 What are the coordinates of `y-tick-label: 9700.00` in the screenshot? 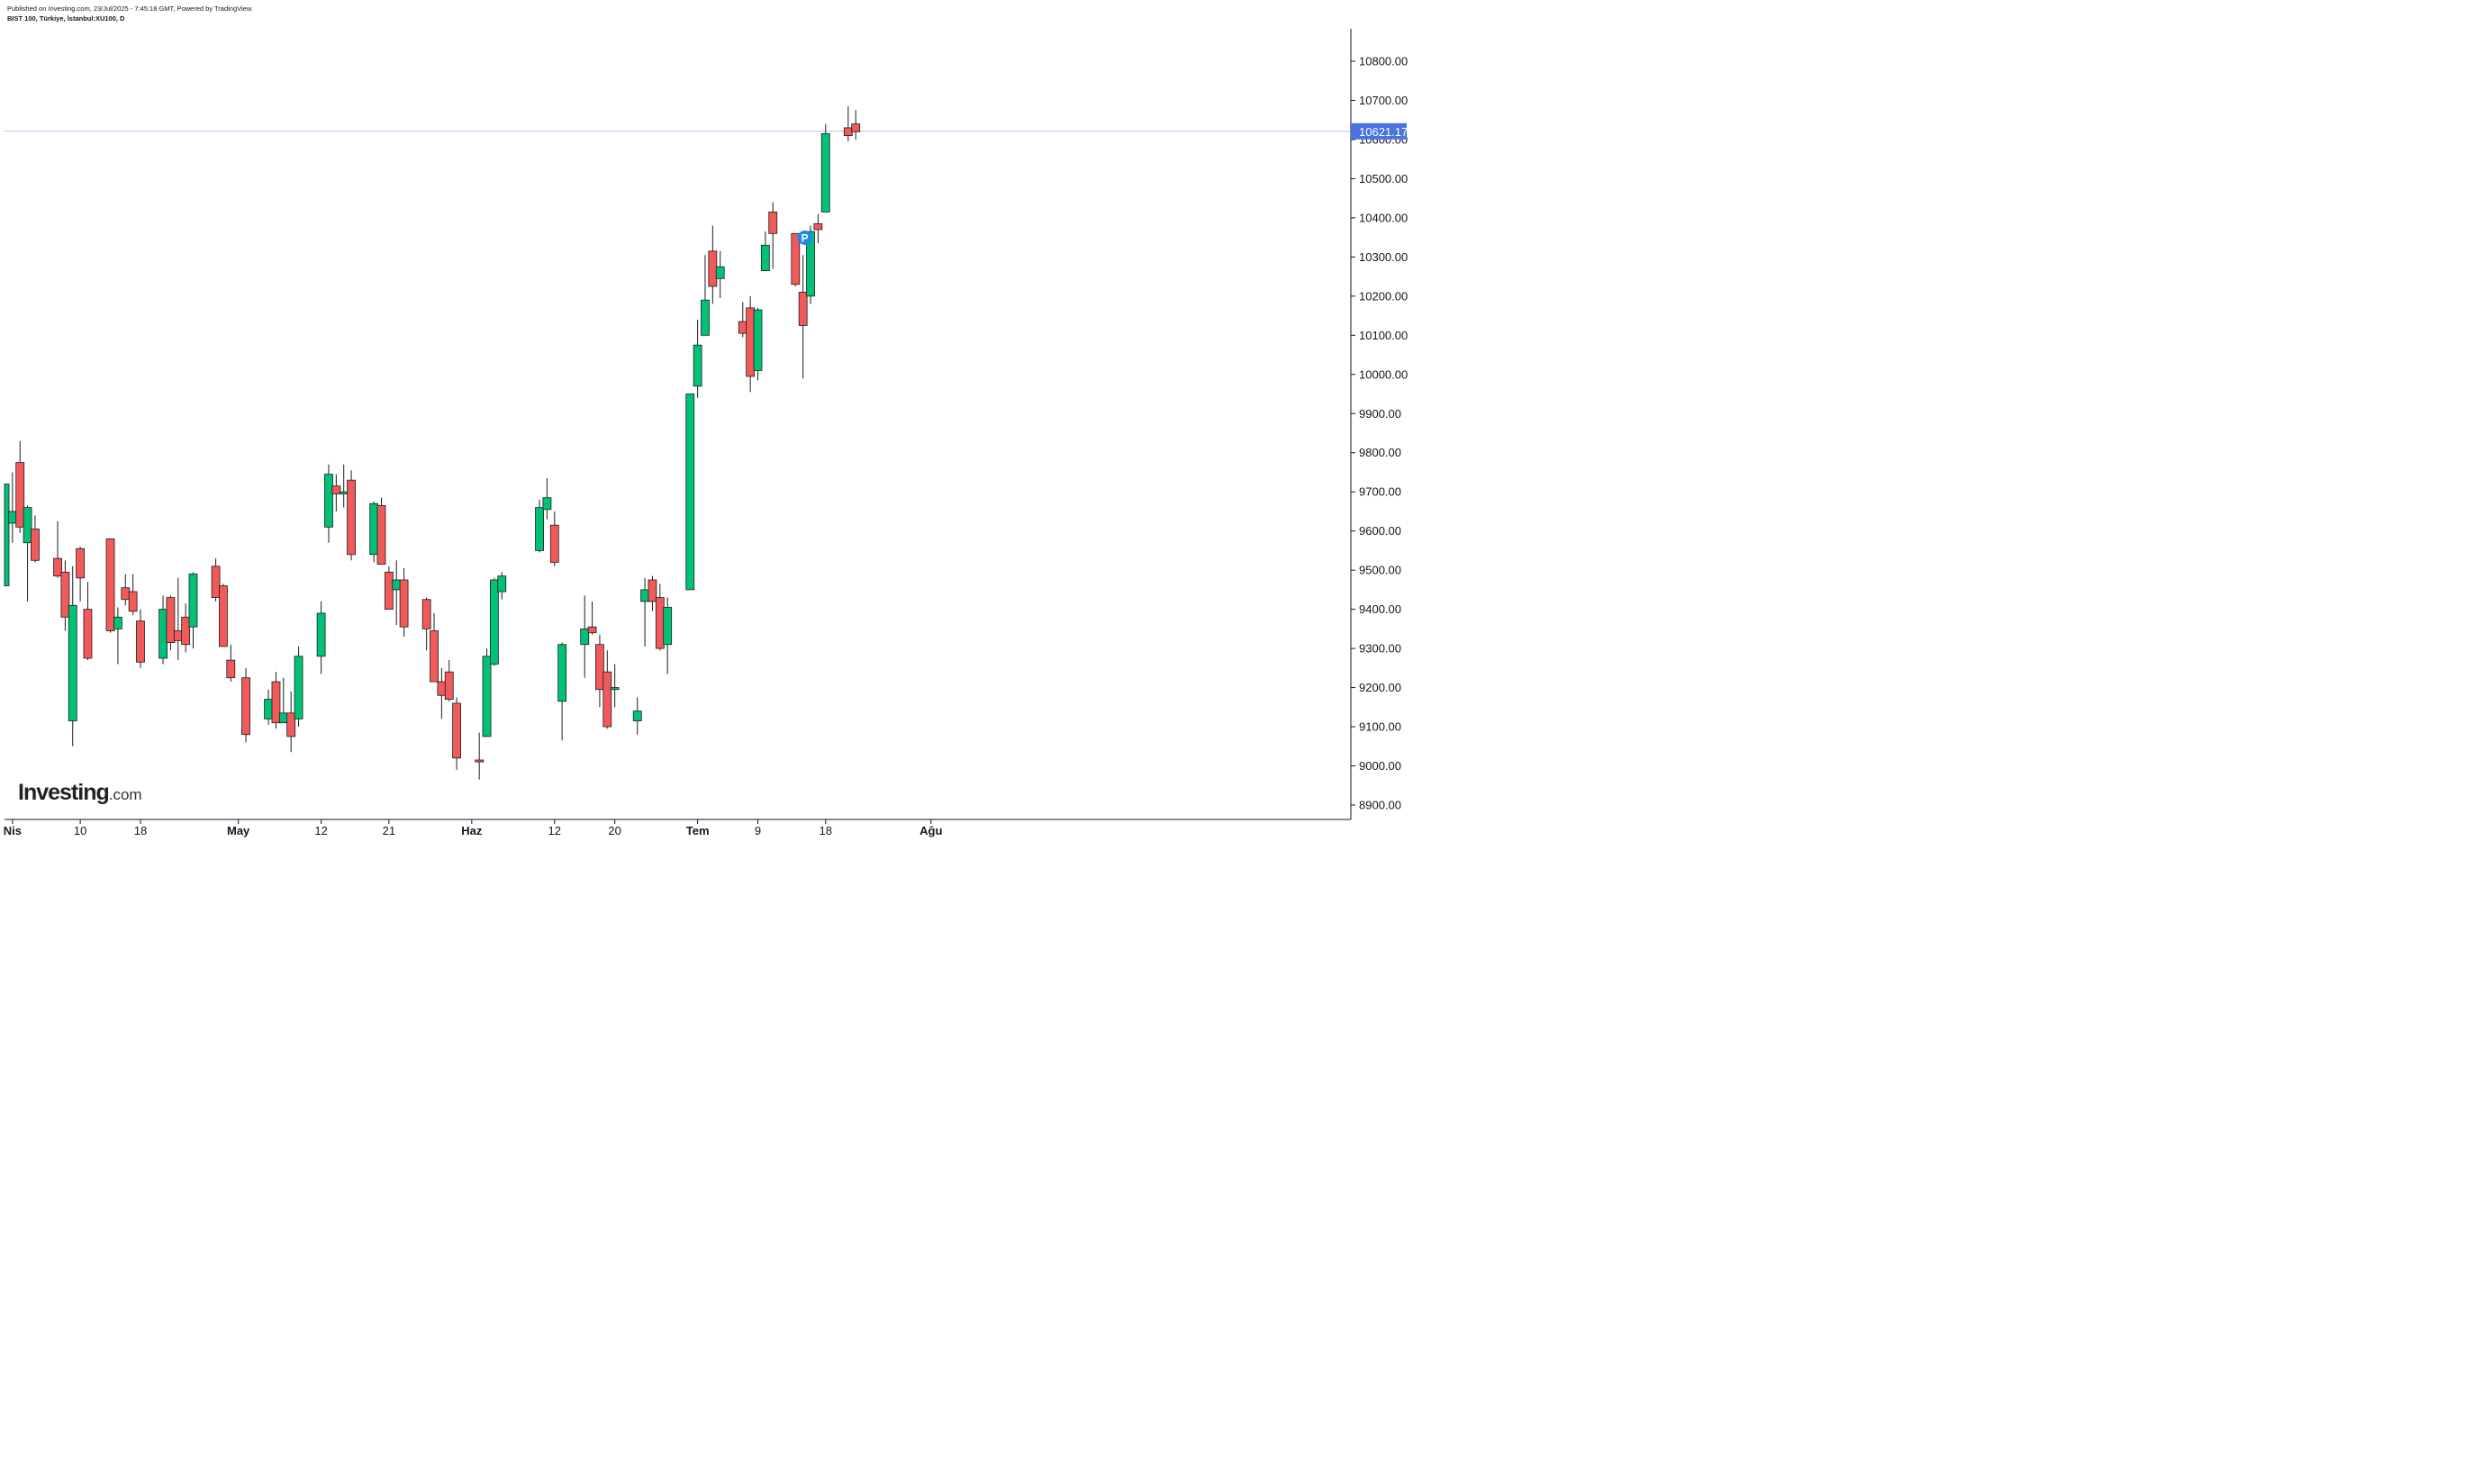 It's located at (1380, 492).